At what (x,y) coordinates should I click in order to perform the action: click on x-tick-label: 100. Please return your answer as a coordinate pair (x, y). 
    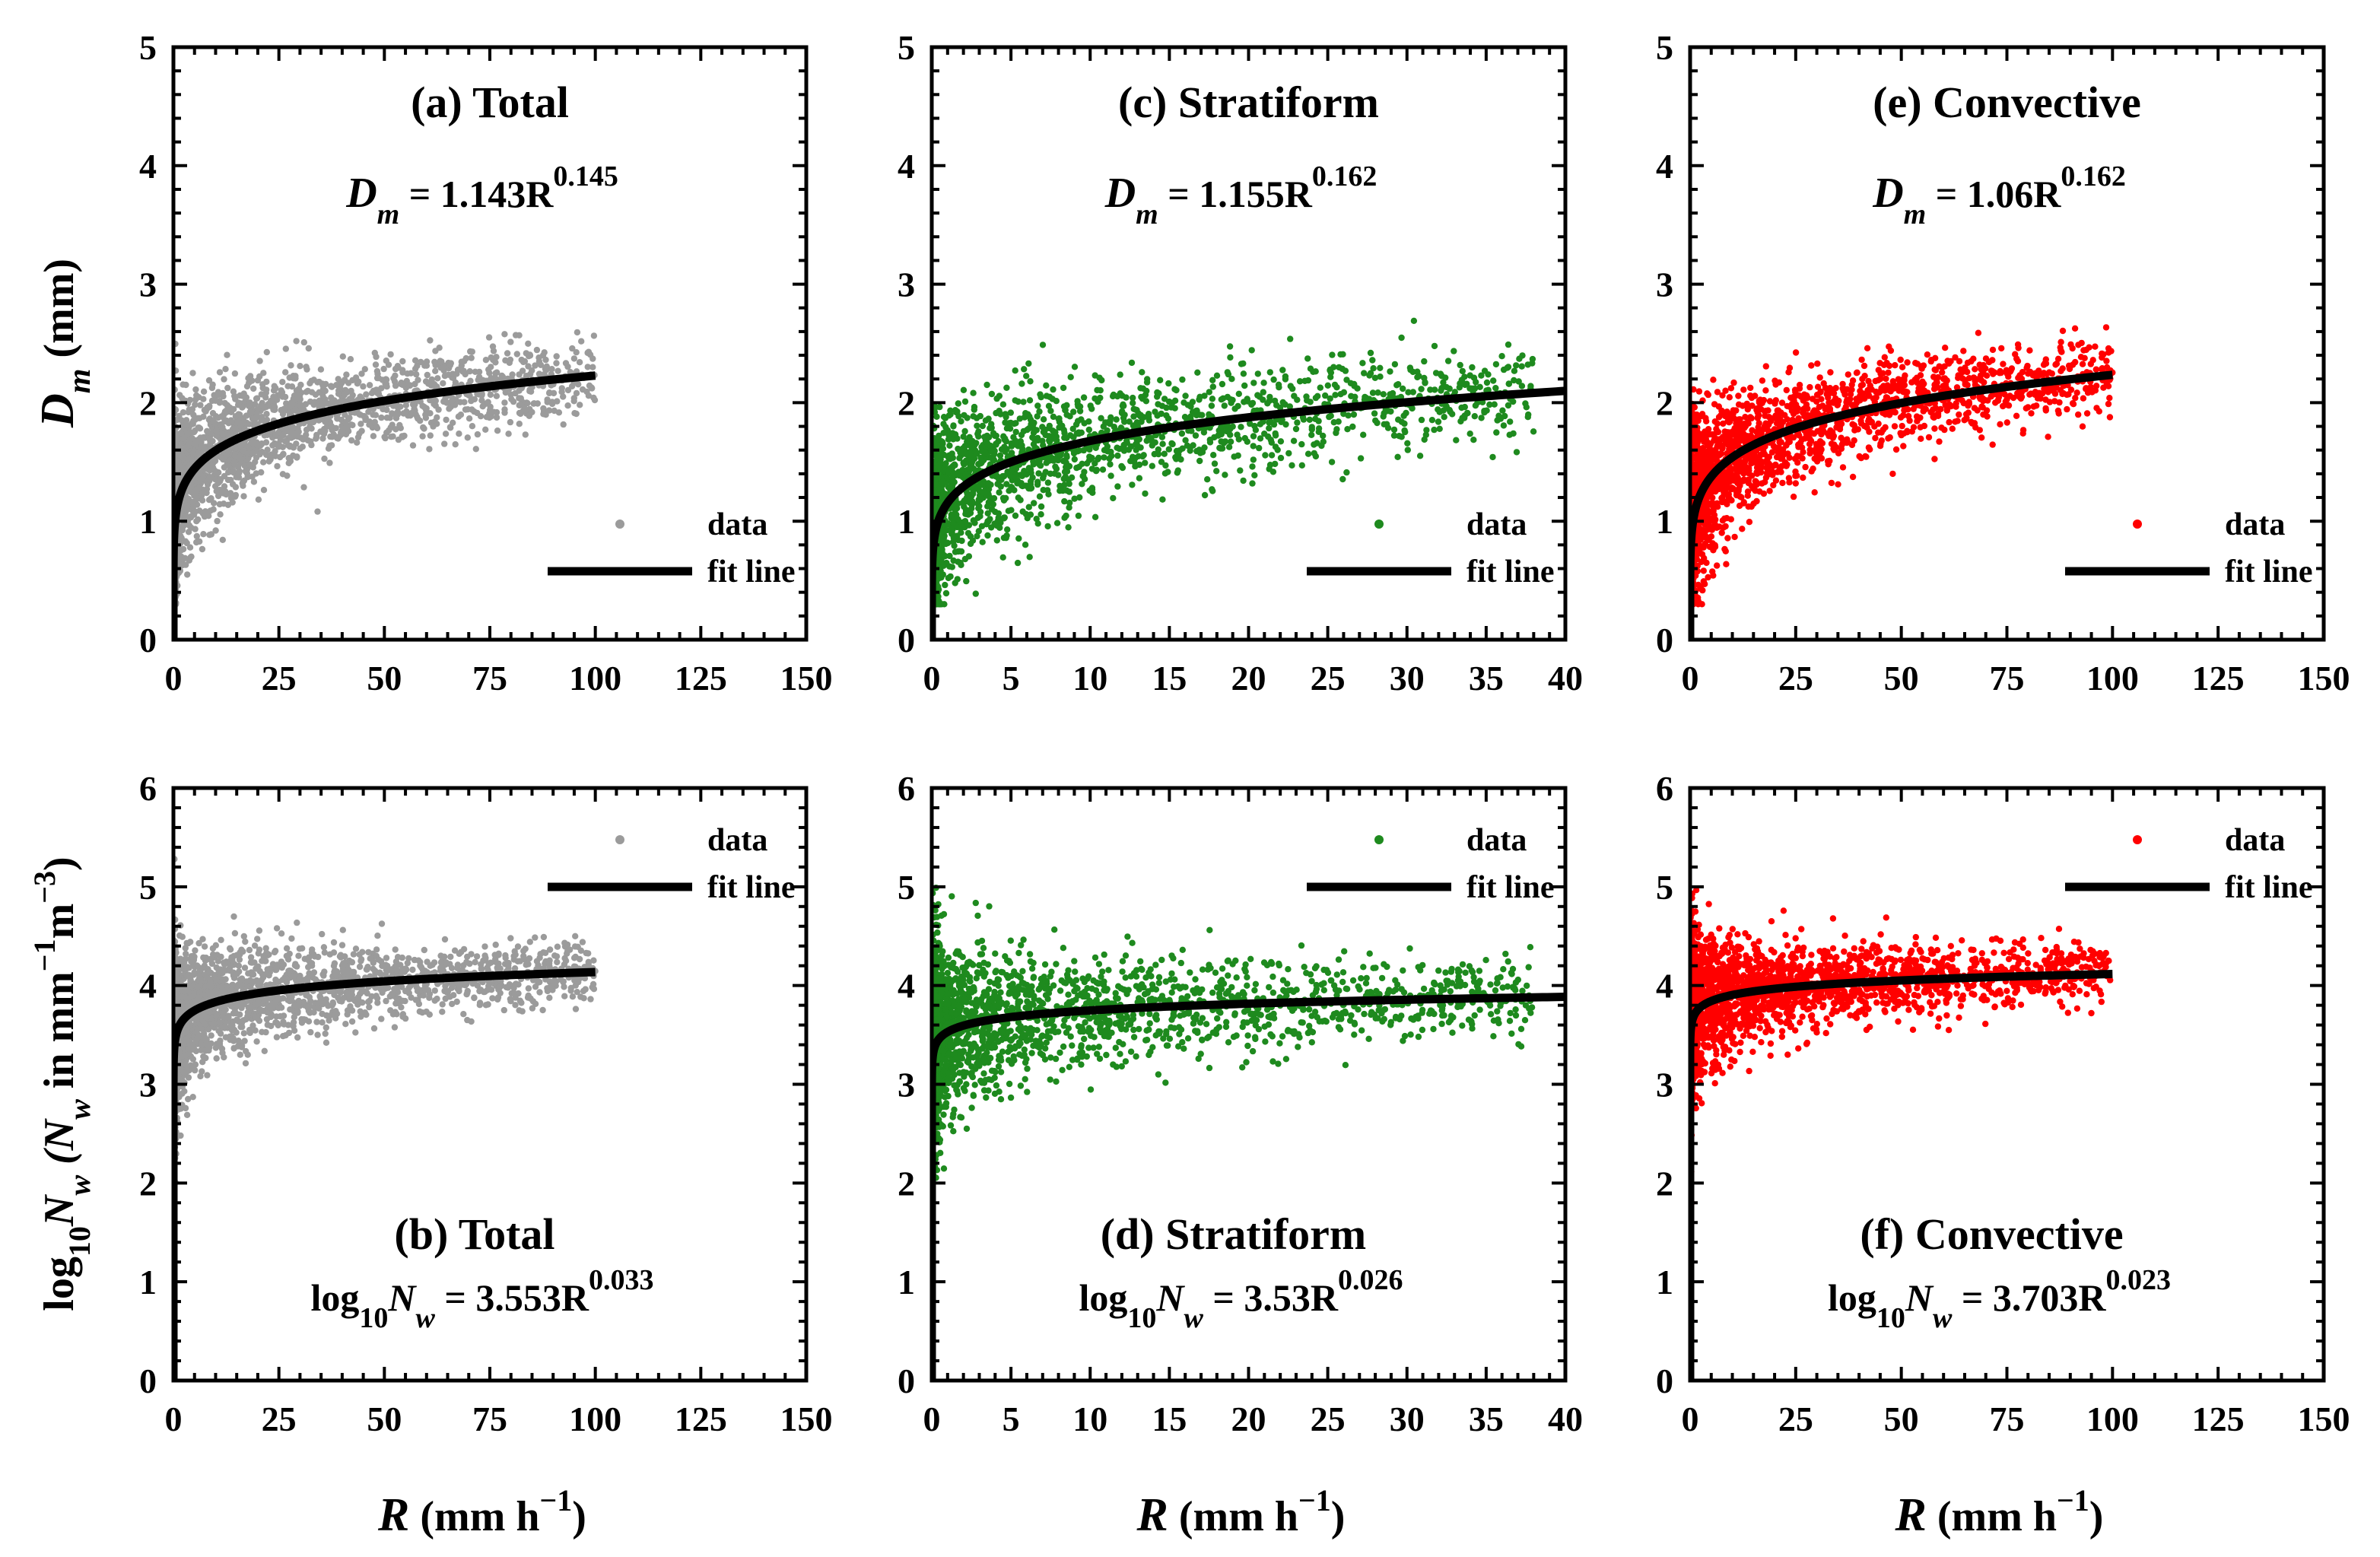
    Looking at the image, I should click on (595, 678).